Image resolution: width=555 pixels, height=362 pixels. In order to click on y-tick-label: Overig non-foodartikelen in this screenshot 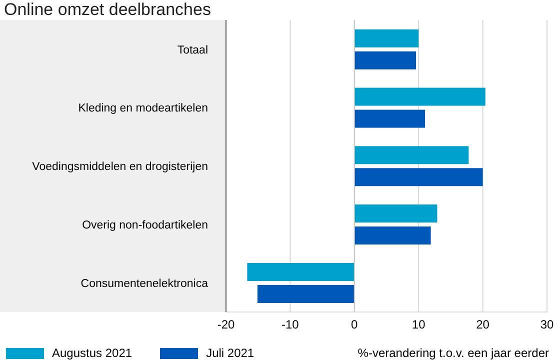, I will do `click(145, 225)`.